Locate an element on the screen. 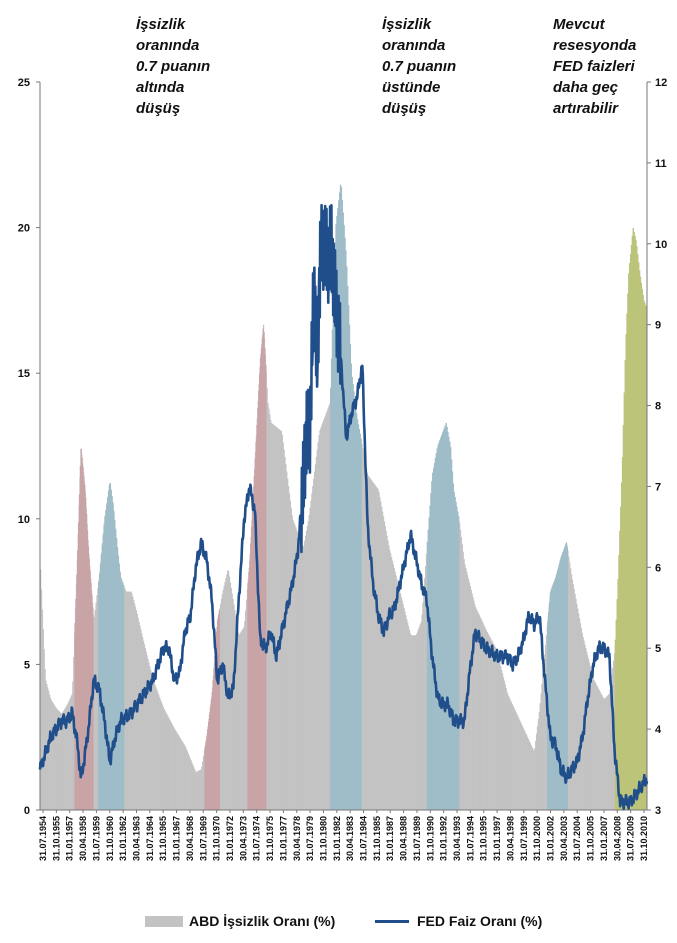 The height and width of the screenshot is (943, 677). y-right-tick-label: 8 is located at coordinates (658, 407).